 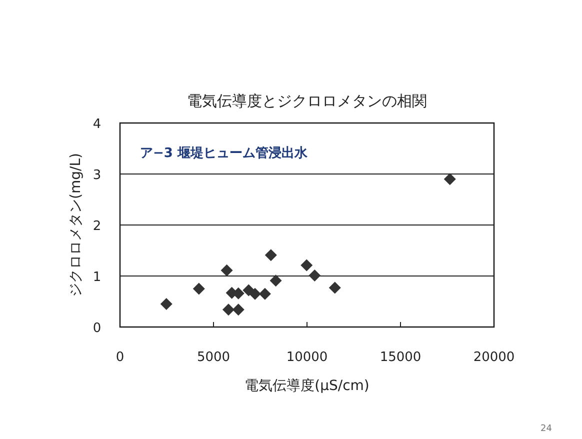 What do you see at coordinates (97, 277) in the screenshot?
I see `y-tick-label: 1` at bounding box center [97, 277].